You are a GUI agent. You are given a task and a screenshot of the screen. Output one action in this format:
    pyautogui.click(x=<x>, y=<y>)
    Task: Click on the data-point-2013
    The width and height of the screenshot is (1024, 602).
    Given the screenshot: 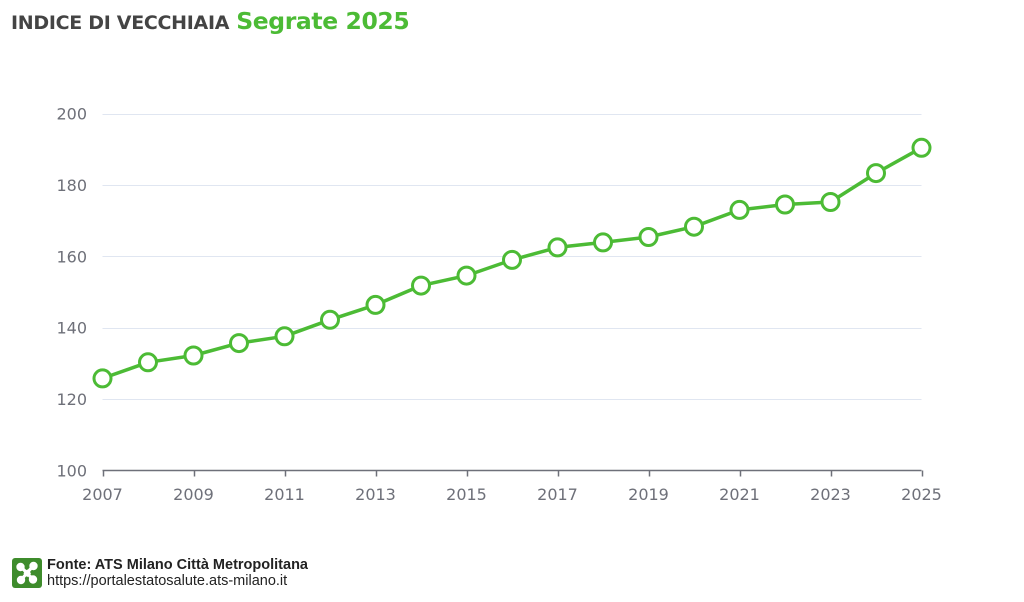 What is the action you would take?
    pyautogui.click(x=375, y=304)
    